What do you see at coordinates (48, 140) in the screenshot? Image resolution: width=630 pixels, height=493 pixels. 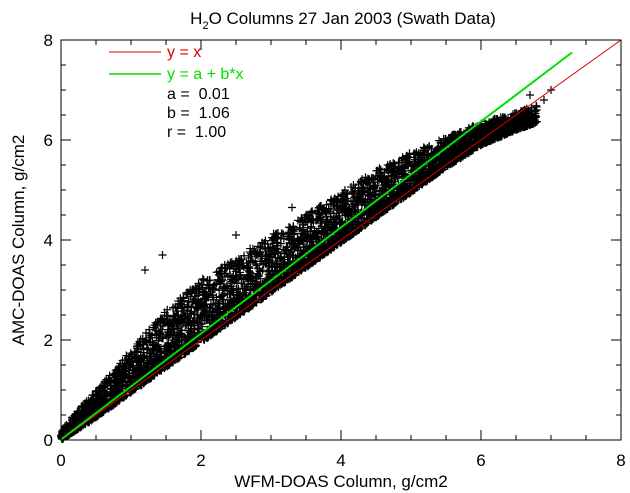 I see `y-tick-label: 6` at bounding box center [48, 140].